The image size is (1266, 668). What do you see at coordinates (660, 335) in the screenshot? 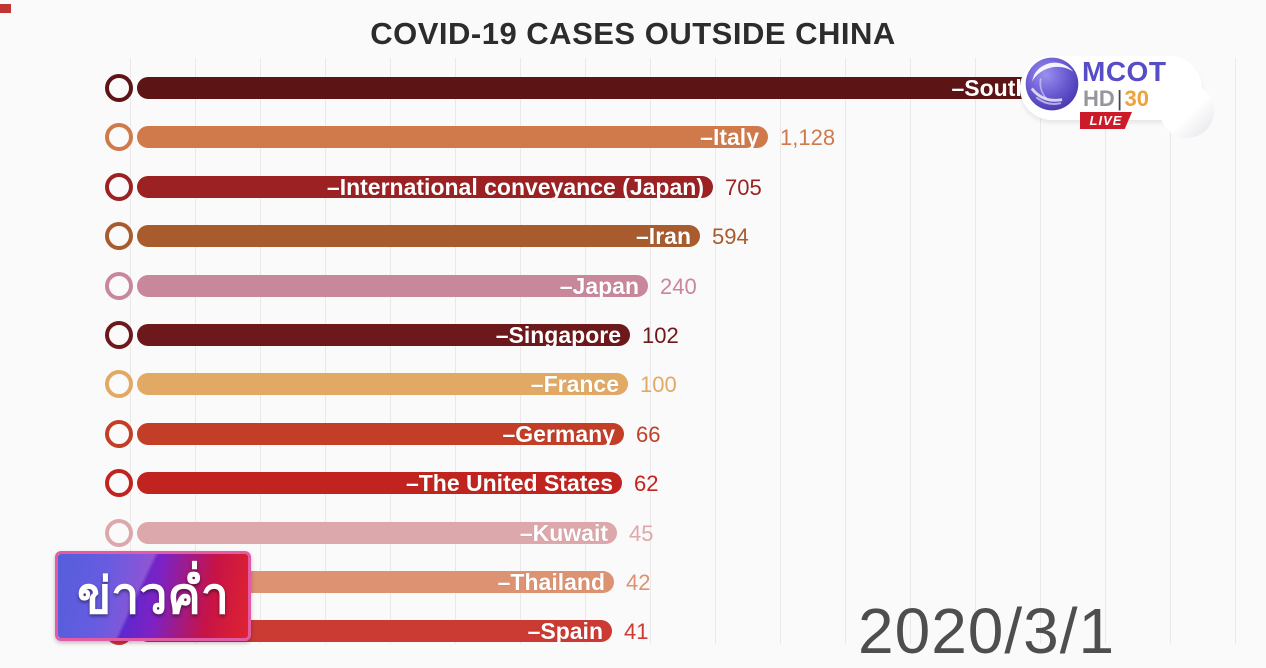
I see `bar-value: 102` at bounding box center [660, 335].